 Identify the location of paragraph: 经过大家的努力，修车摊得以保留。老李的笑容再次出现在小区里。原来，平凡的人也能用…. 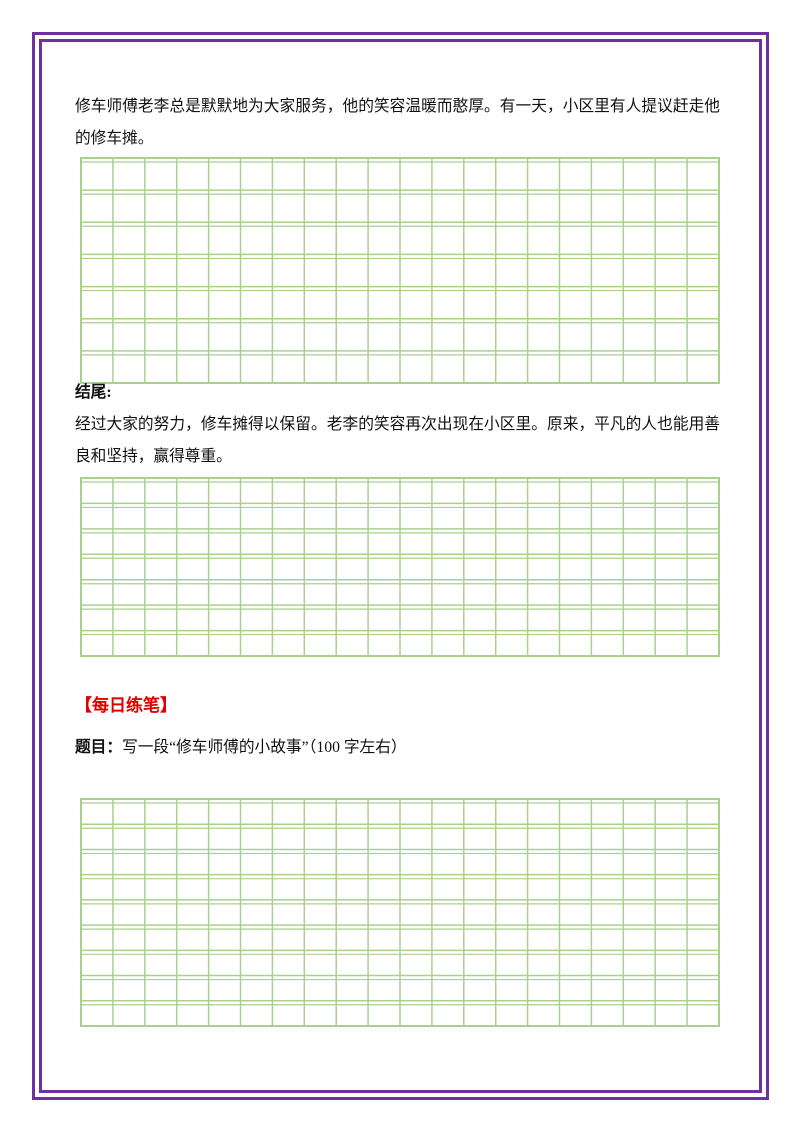
(397, 440).